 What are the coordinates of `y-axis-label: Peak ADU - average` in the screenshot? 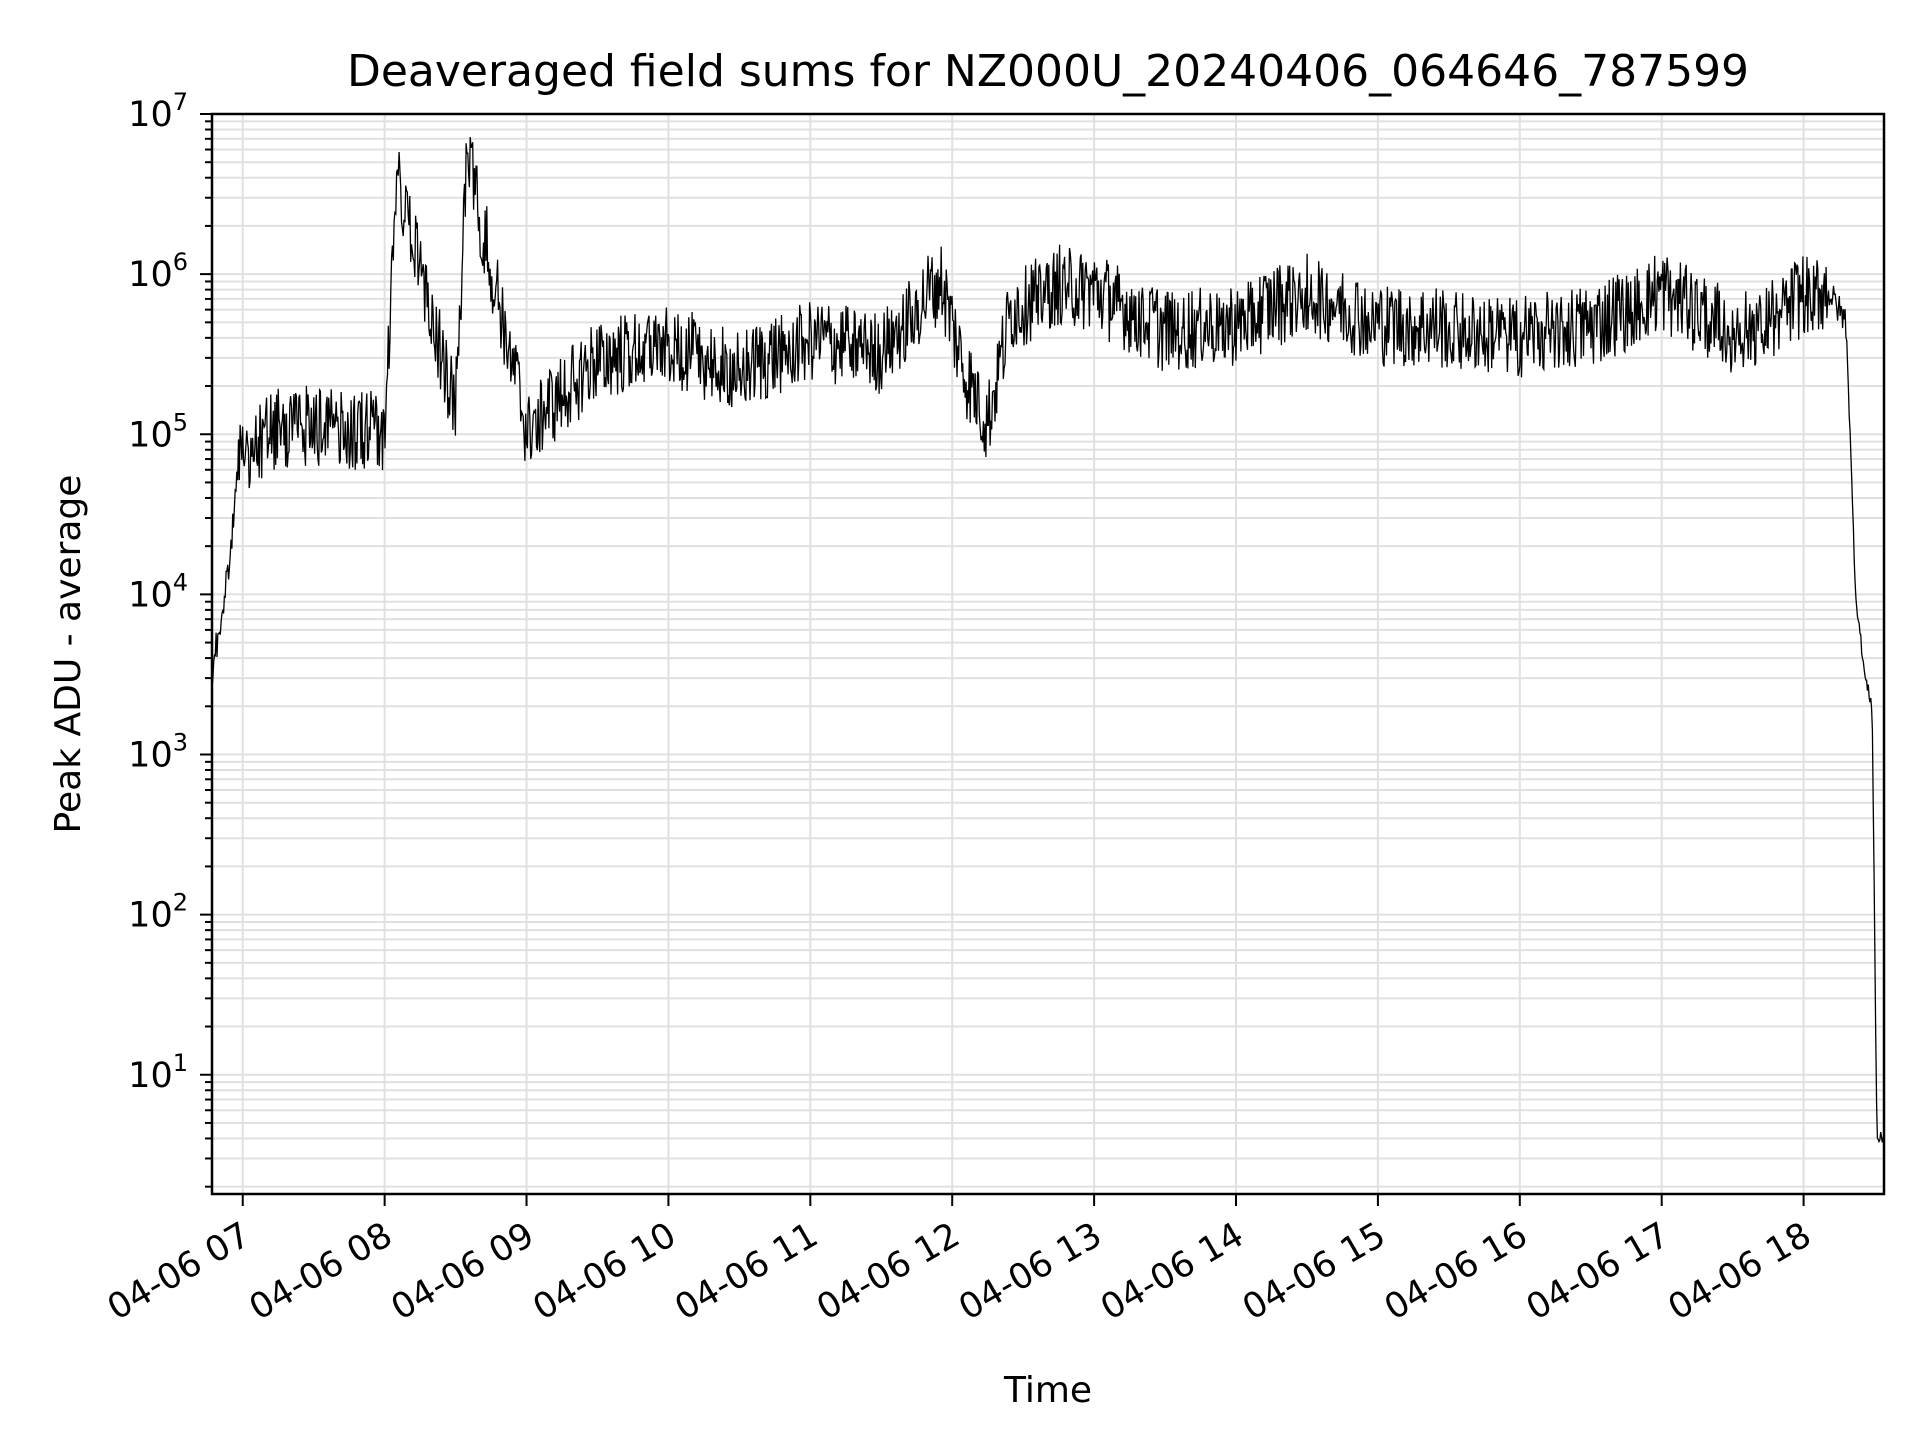 It's located at (68, 654).